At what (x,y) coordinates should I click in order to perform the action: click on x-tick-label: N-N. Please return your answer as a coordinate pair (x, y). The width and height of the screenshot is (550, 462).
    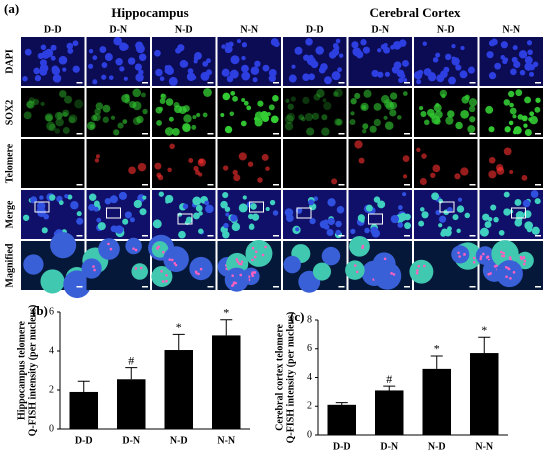
    Looking at the image, I should click on (484, 446).